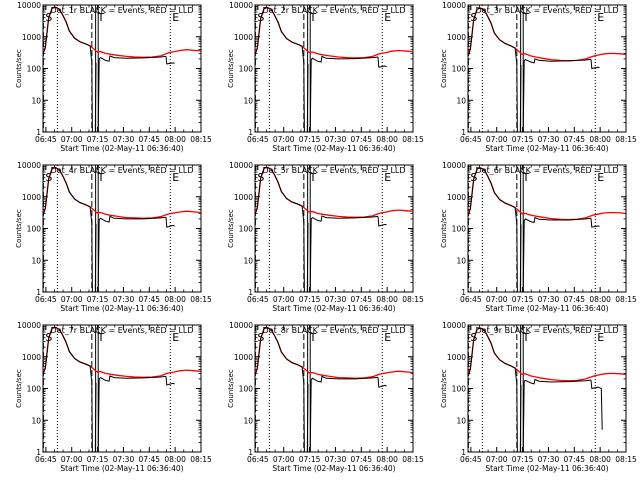 Image resolution: width=640 pixels, height=480 pixels. I want to click on panel-title: Det_1r BLACK = Events, RED = LLD, so click(121, 10).